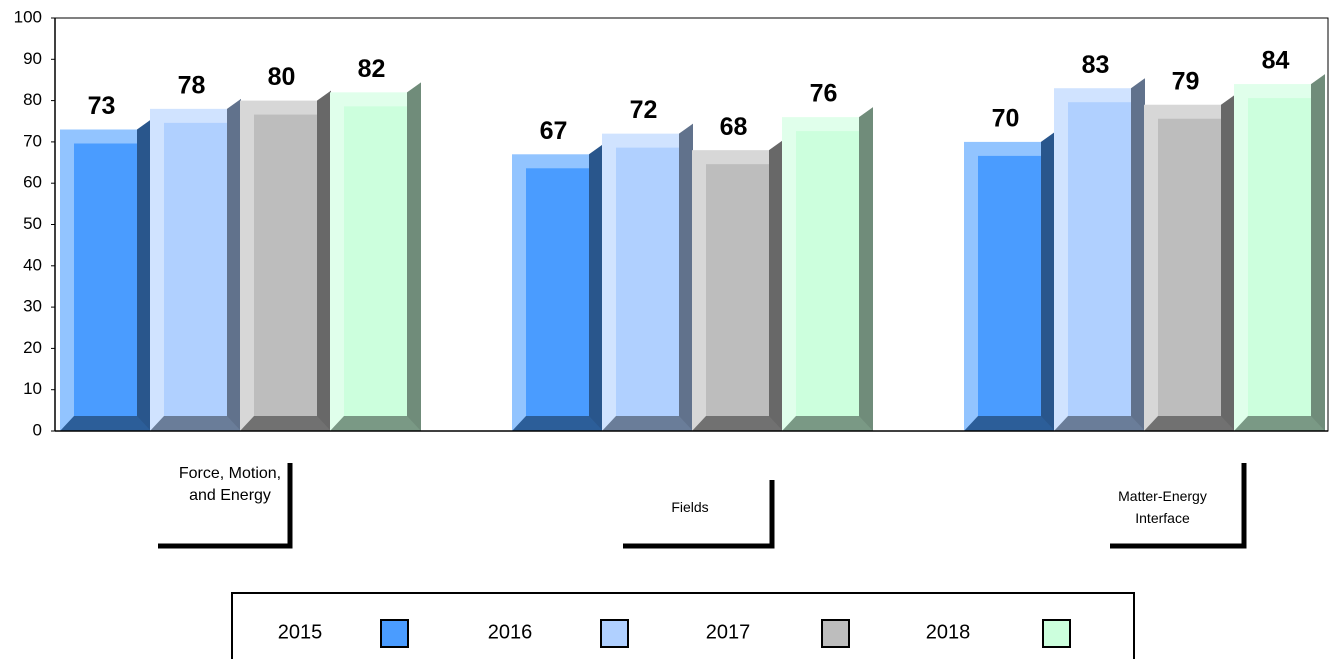 The height and width of the screenshot is (659, 1331). I want to click on category-label: Force, Motion, and Energy, so click(230, 484).